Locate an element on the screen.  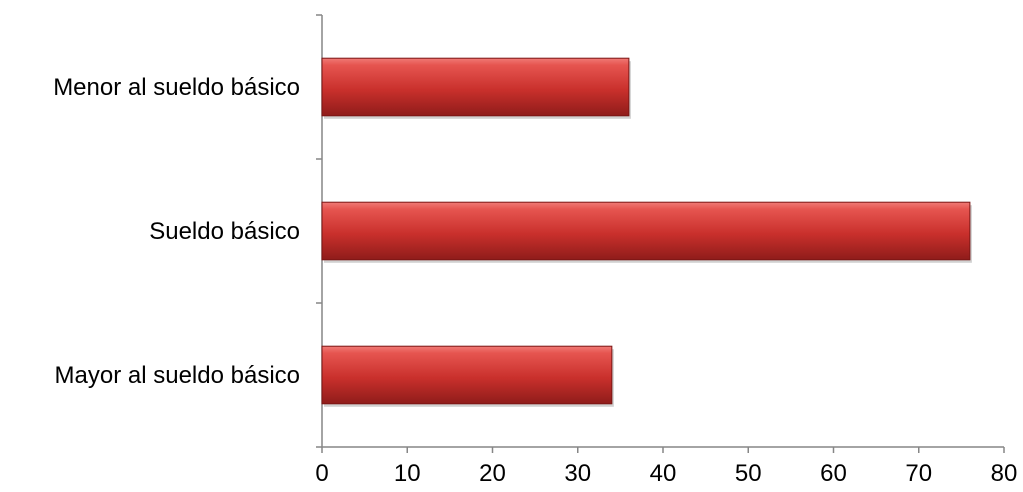
x-tick-label: 0 is located at coordinates (321, 473).